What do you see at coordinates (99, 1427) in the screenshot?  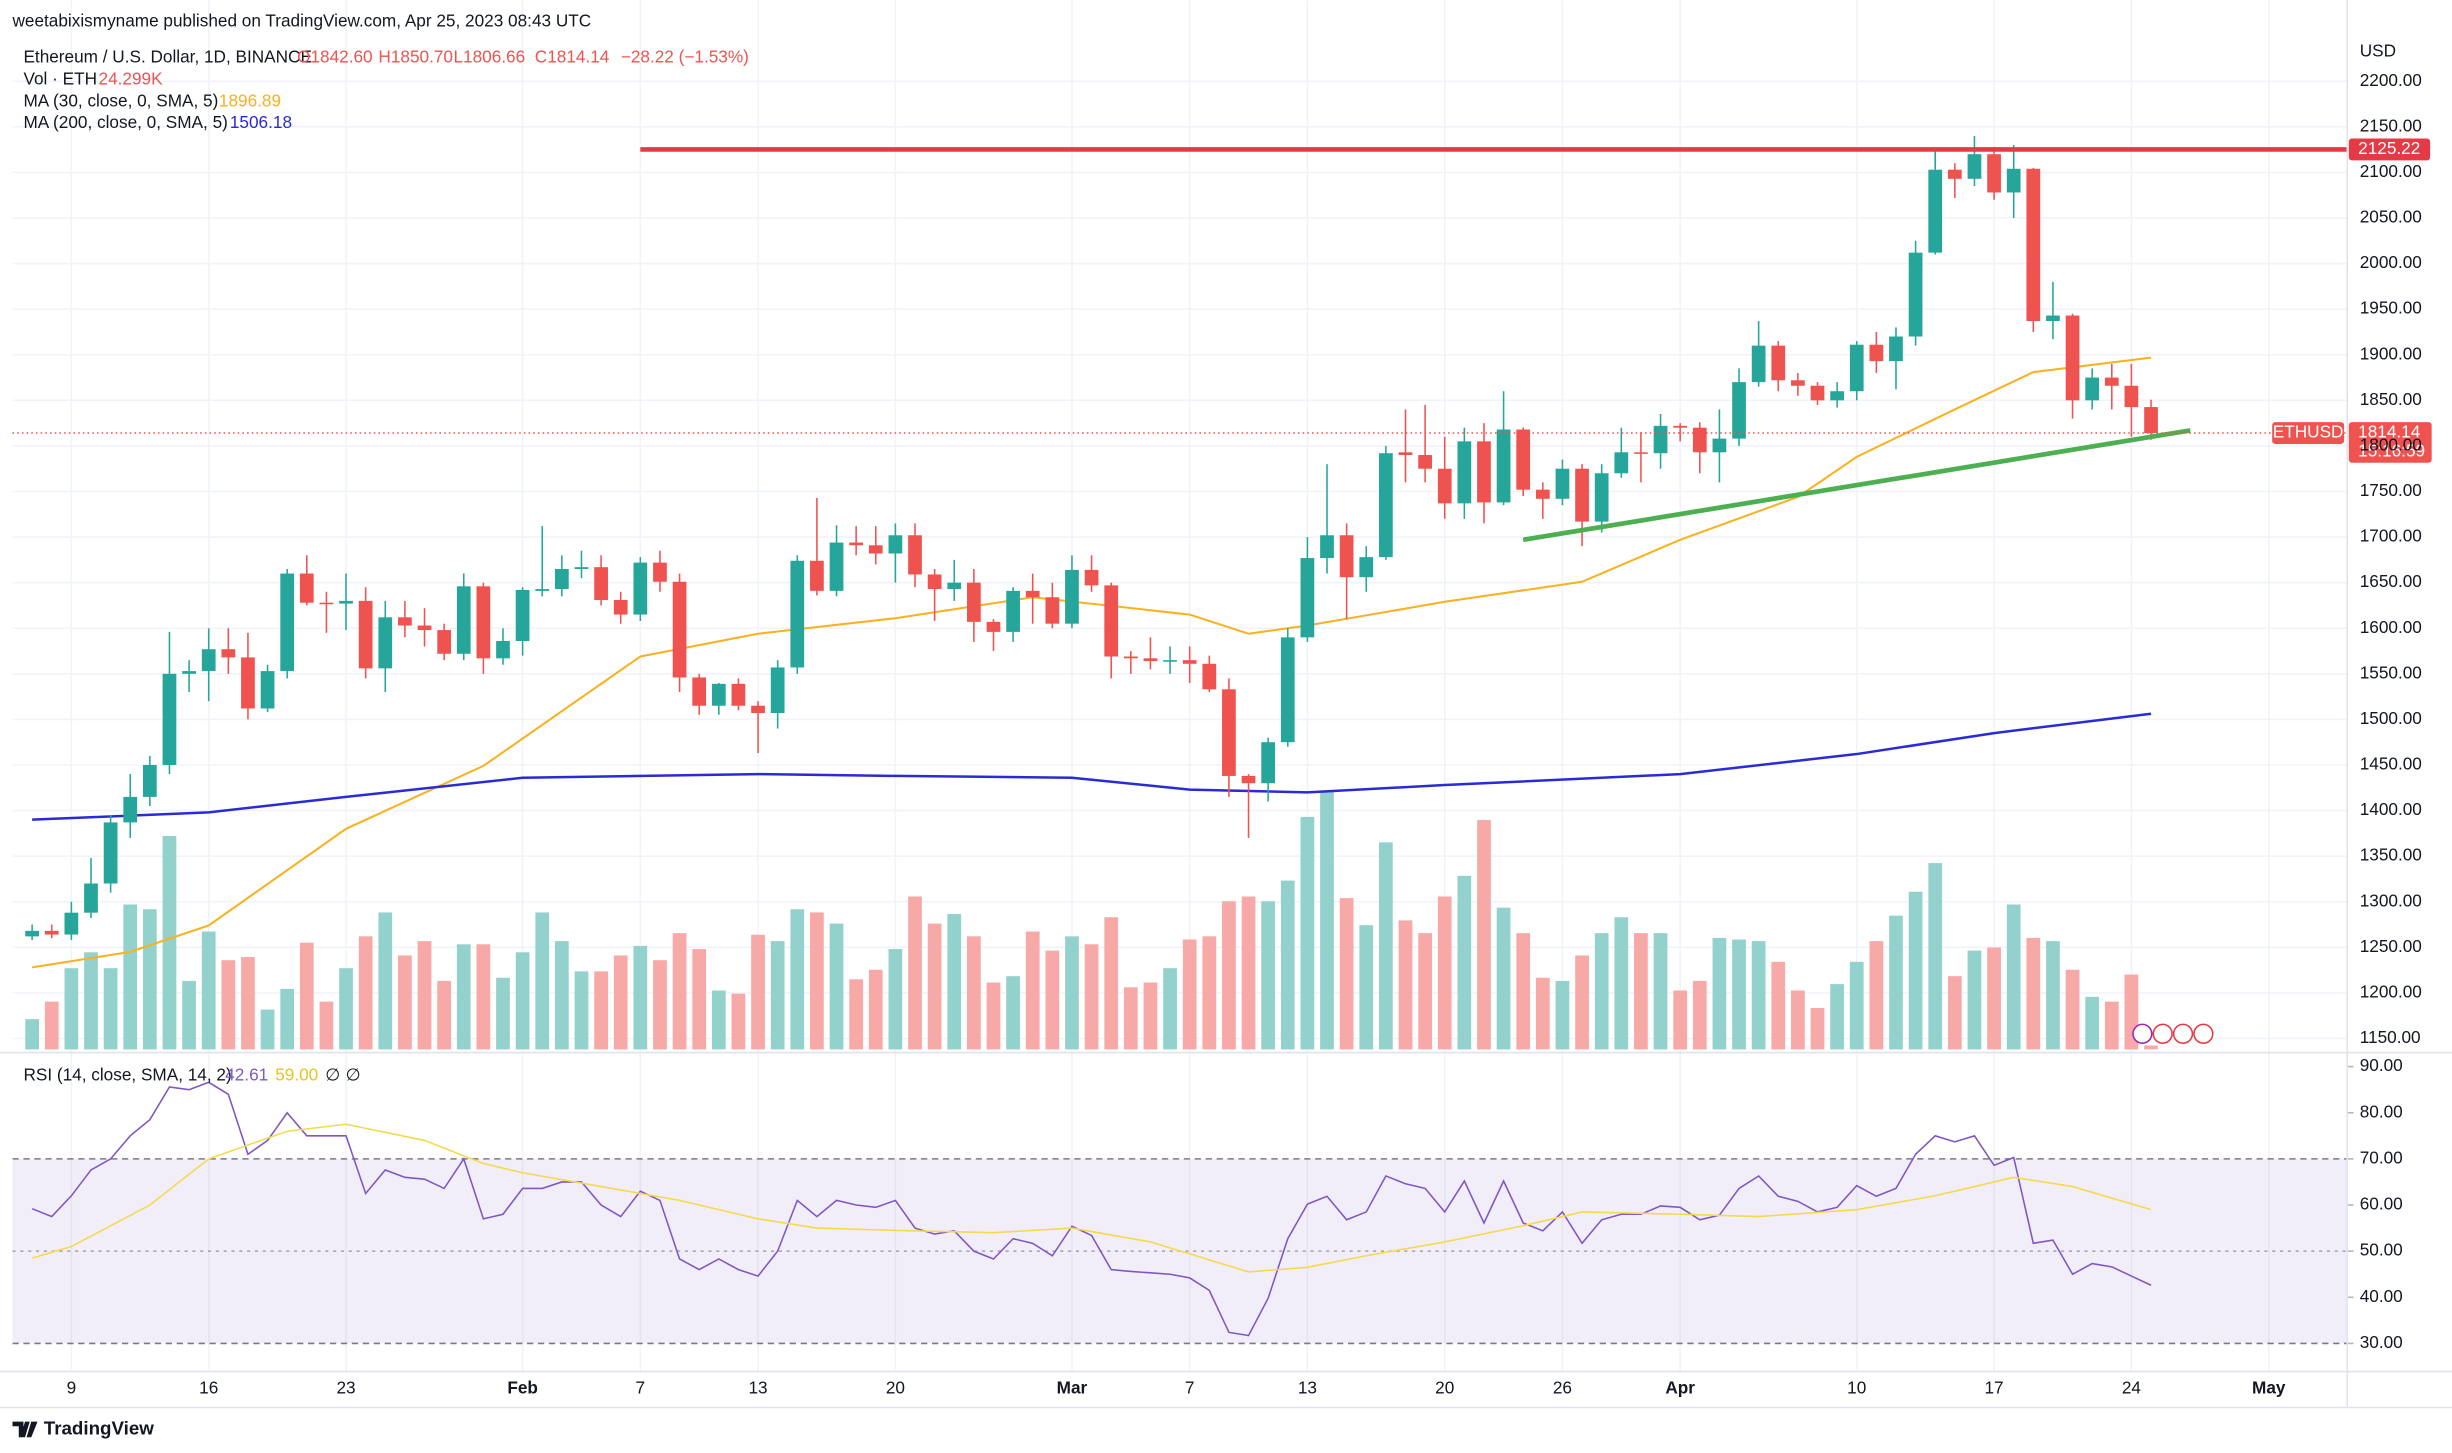 I see `brand-name: TradingView` at bounding box center [99, 1427].